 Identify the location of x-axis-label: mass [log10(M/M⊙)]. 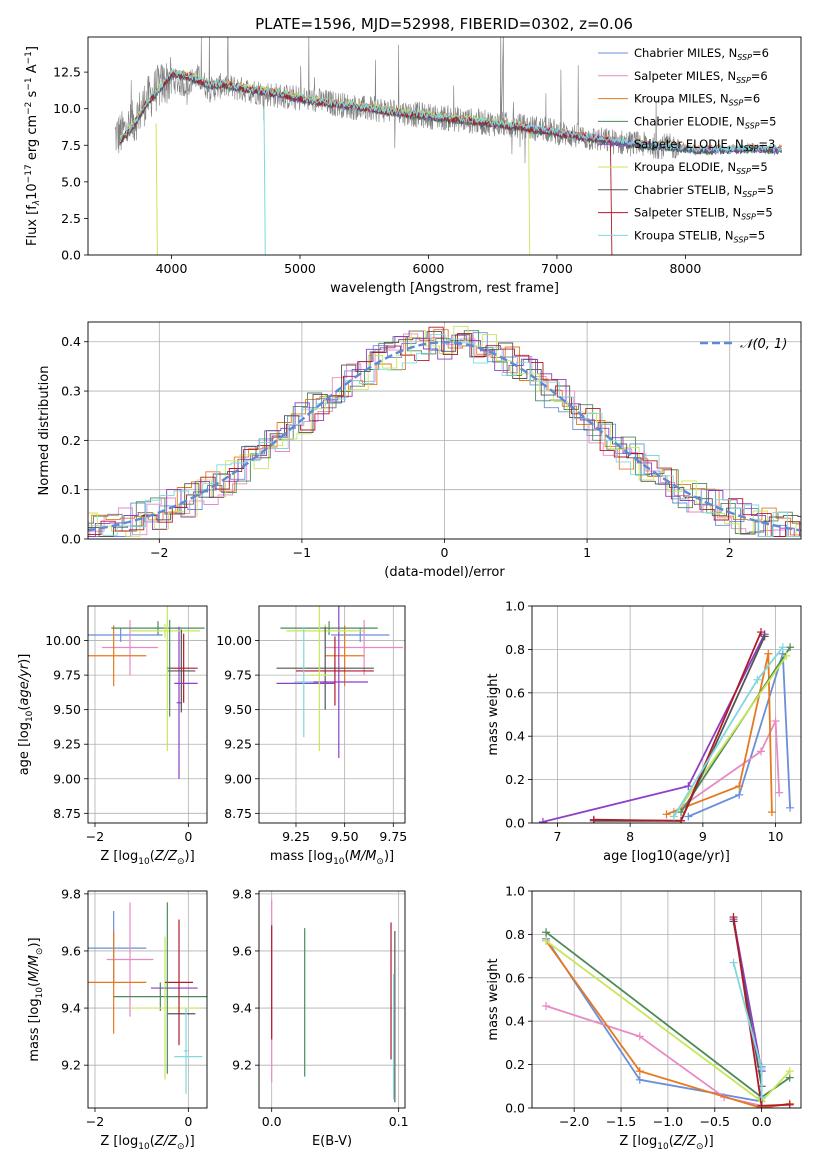
(332, 858).